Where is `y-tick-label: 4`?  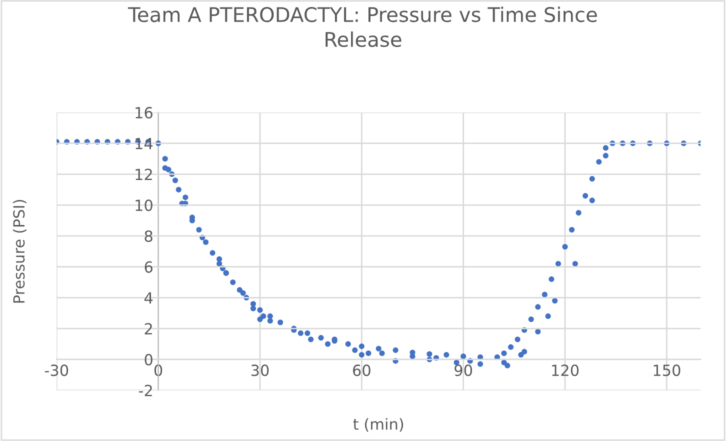 y-tick-label: 4 is located at coordinates (148, 298).